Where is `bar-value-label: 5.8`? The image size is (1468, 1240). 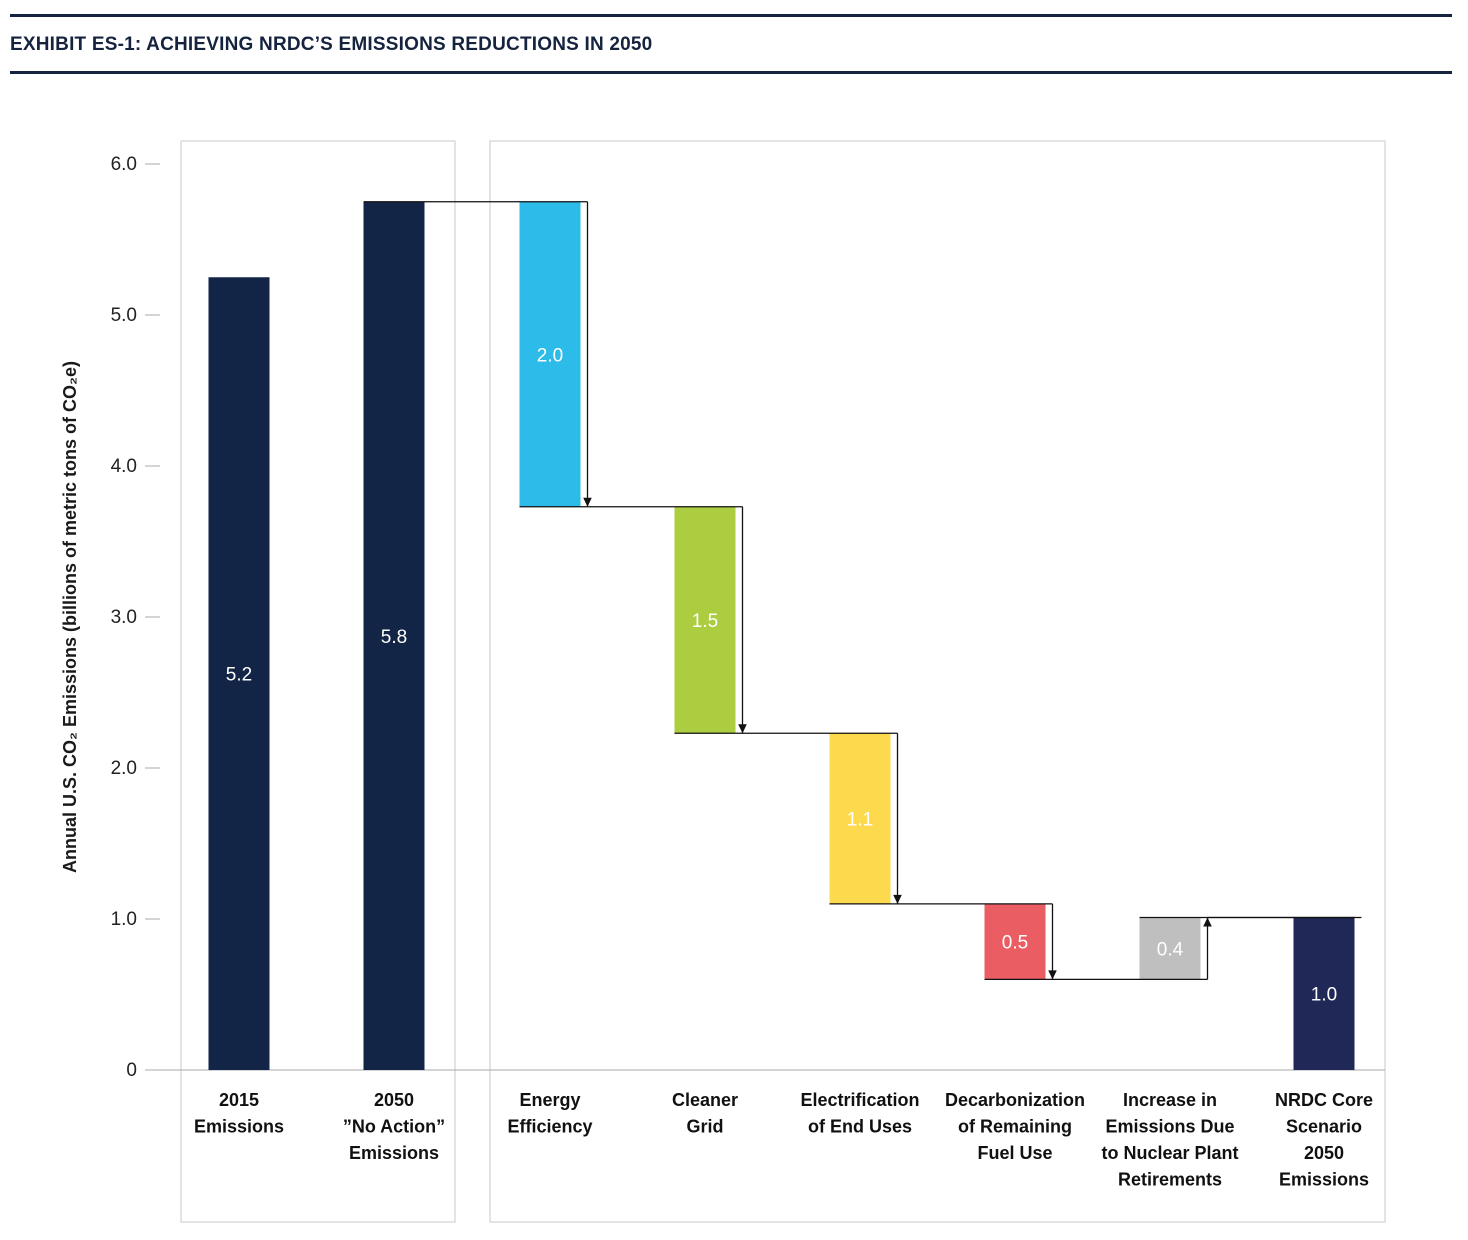 bar-value-label: 5.8 is located at coordinates (394, 637).